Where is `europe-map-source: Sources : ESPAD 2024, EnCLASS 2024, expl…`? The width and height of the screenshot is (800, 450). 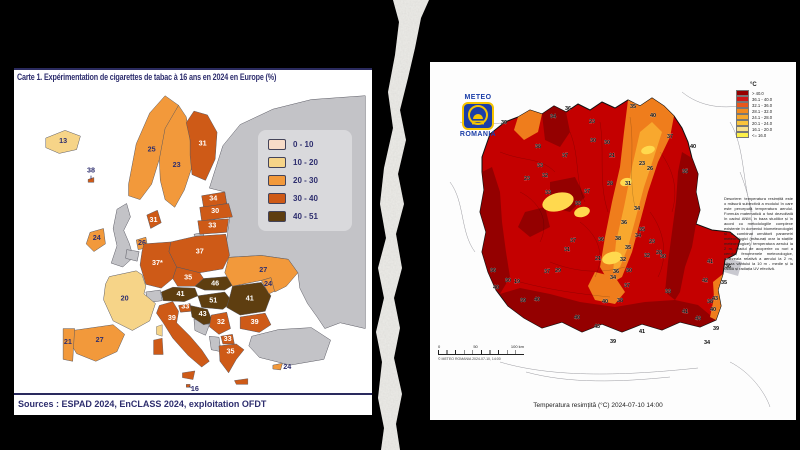 europe-map-source: Sources : ESPAD 2024, EnCLASS 2024, expl… is located at coordinates (193, 404).